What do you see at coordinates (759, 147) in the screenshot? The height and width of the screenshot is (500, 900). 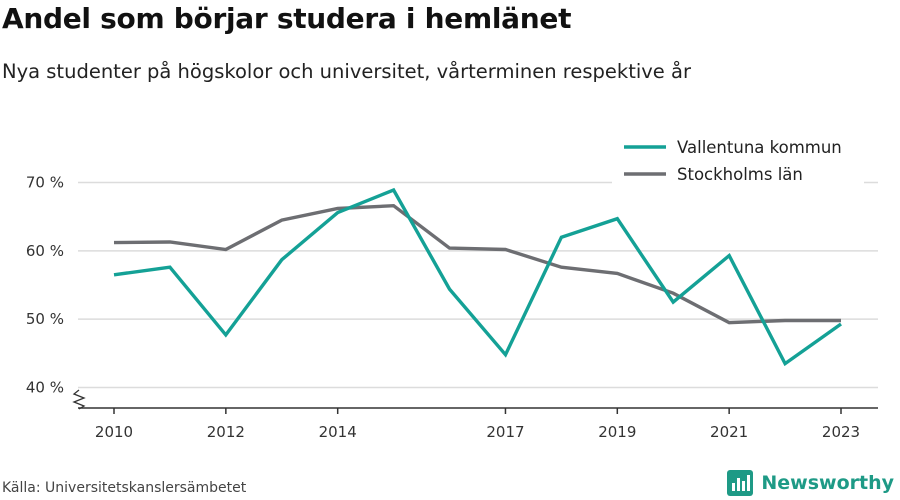 I see `legend-label: Vallentuna kommun` at bounding box center [759, 147].